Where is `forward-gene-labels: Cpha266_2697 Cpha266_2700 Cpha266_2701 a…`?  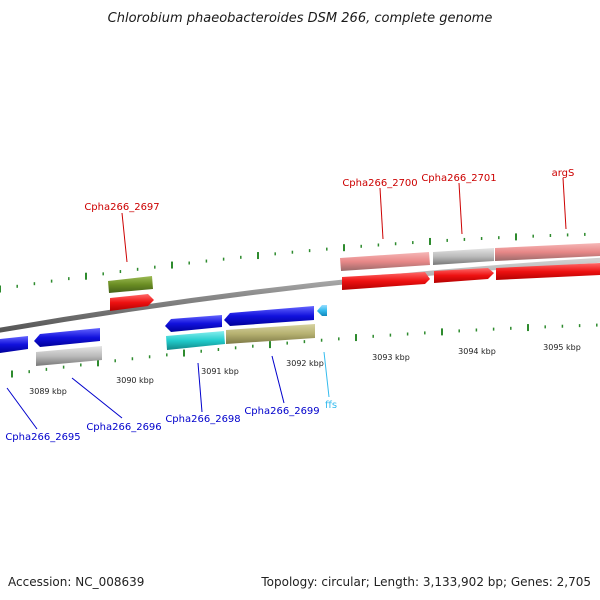 forward-gene-labels: Cpha266_2697 Cpha266_2700 Cpha266_2701 a… is located at coordinates (329, 215).